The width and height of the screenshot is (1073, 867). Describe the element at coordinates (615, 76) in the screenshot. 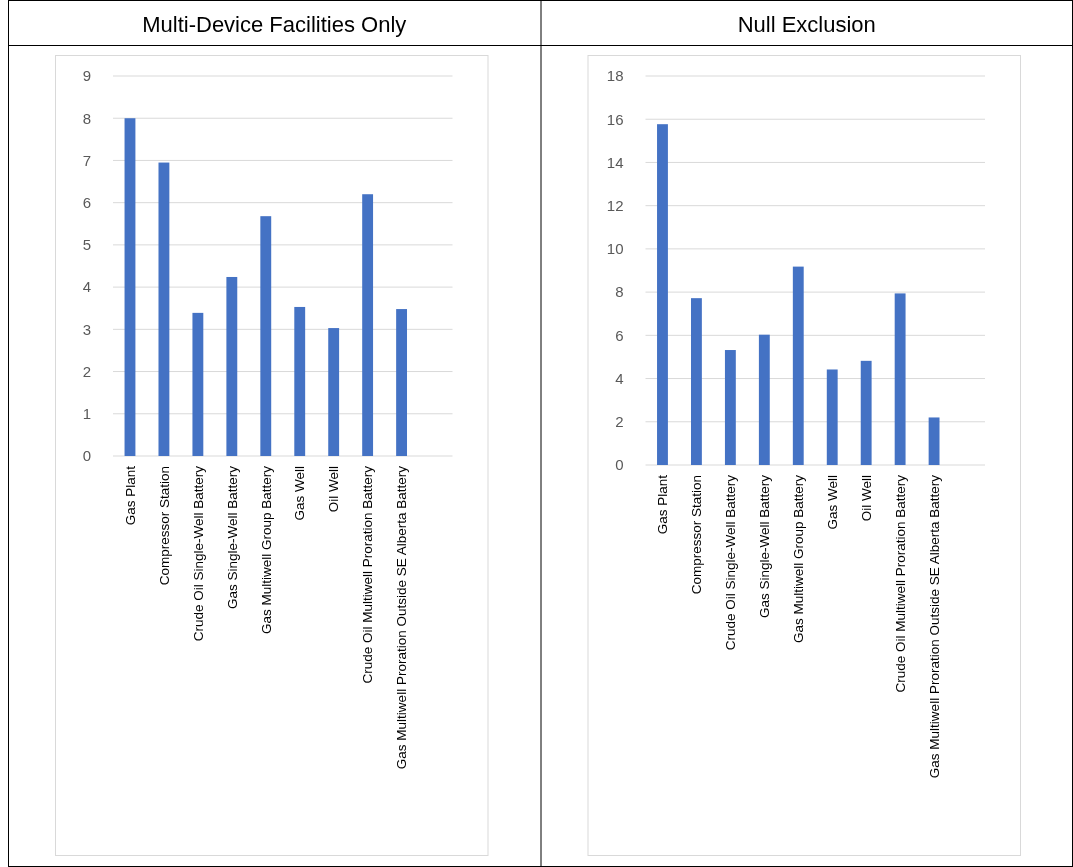

I see `y-tick-label: 18` at that location.